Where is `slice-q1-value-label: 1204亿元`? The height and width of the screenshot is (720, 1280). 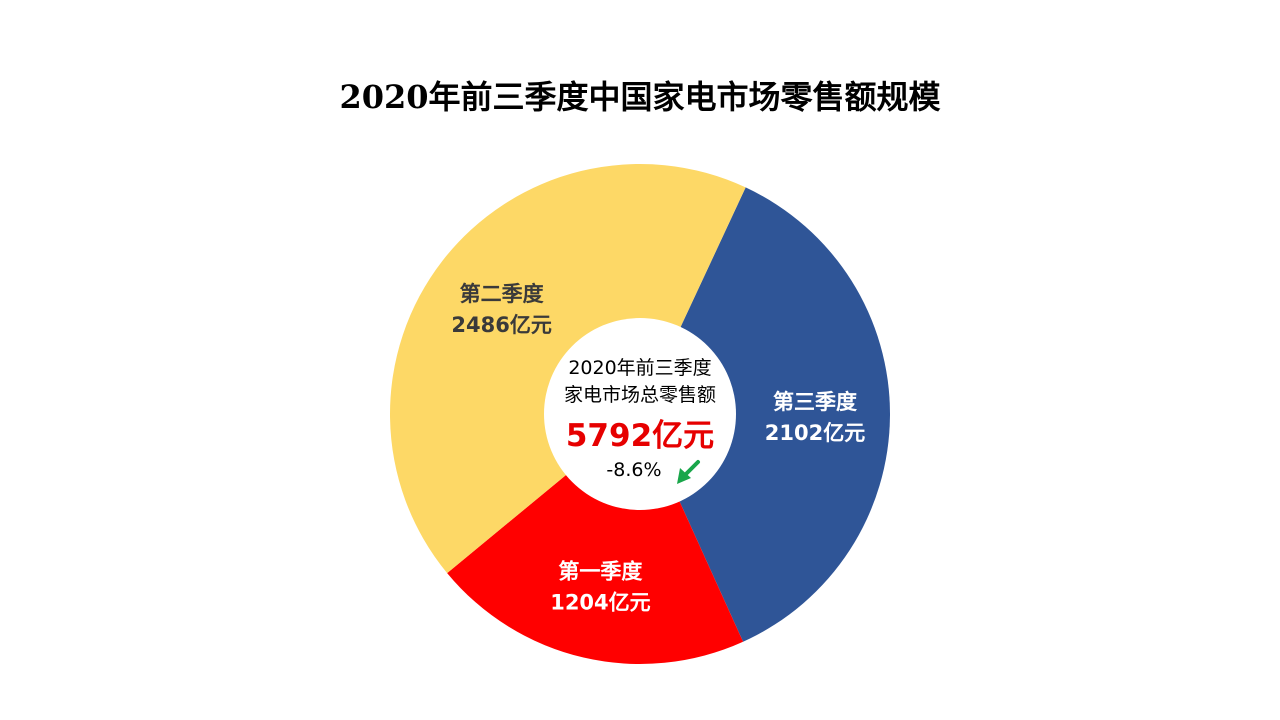 slice-q1-value-label: 1204亿元 is located at coordinates (600, 602).